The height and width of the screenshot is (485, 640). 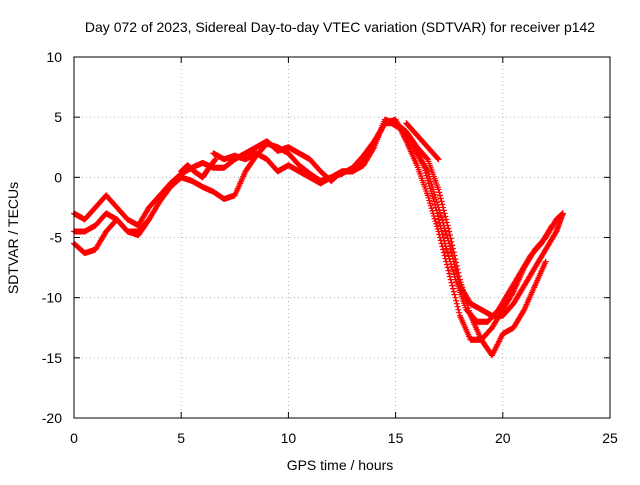 What do you see at coordinates (54, 57) in the screenshot?
I see `y-tick-label: 10` at bounding box center [54, 57].